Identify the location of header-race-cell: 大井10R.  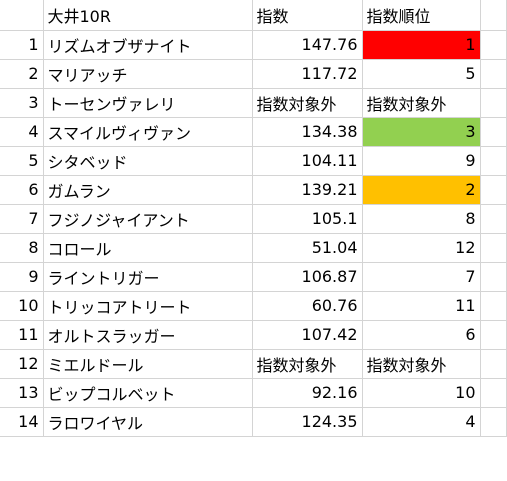
(148, 15).